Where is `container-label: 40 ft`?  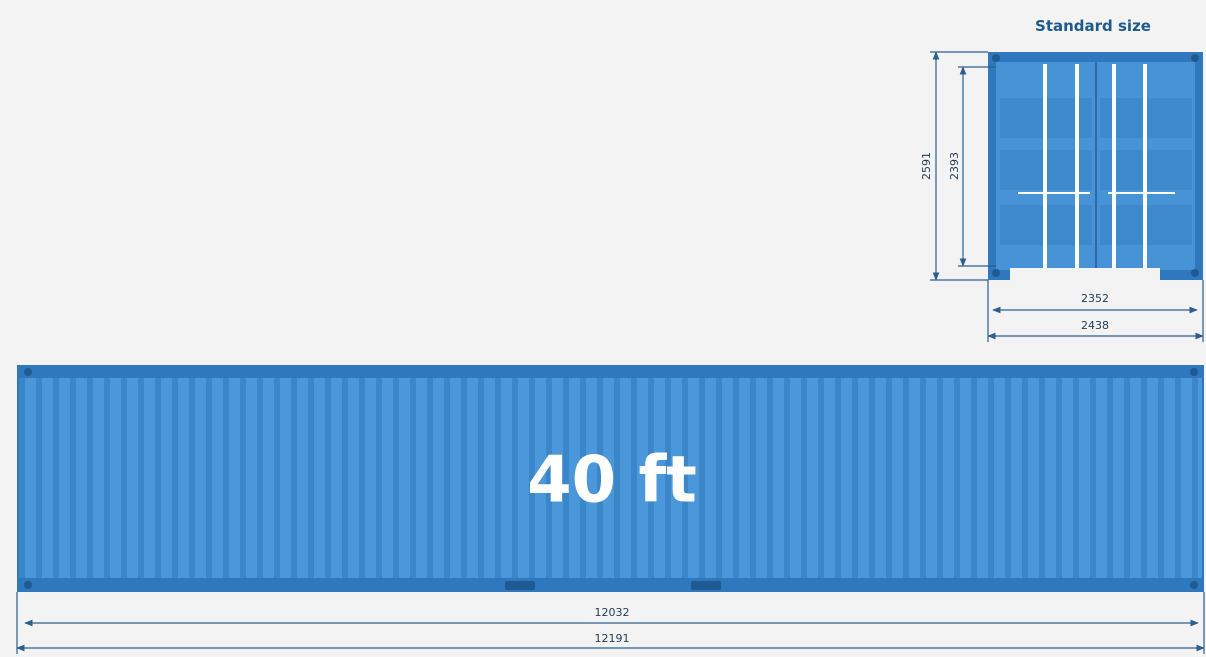
container-label: 40 ft is located at coordinates (612, 481).